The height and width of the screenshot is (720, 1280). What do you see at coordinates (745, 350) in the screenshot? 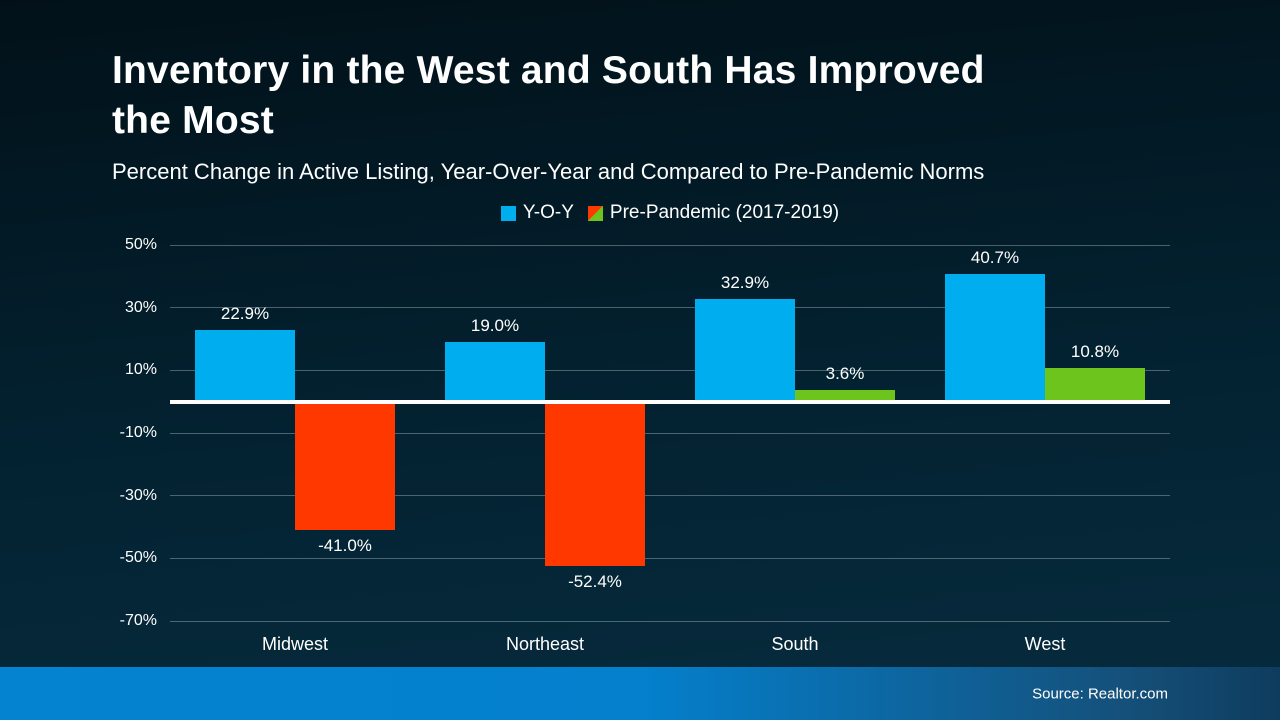
I see `bar-y-o-y-south` at bounding box center [745, 350].